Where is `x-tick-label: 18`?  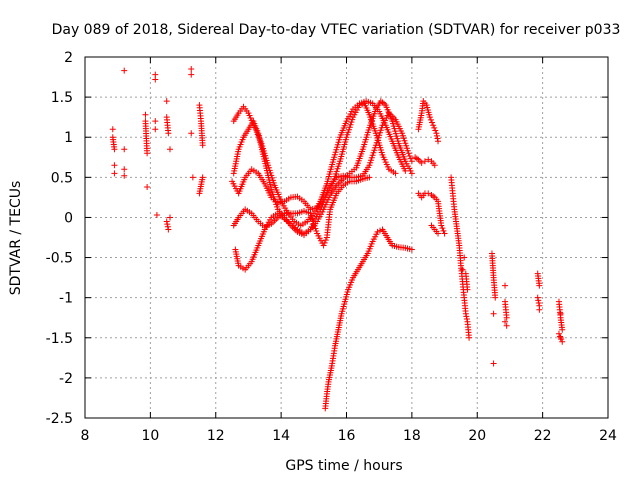
x-tick-label: 18 is located at coordinates (412, 436).